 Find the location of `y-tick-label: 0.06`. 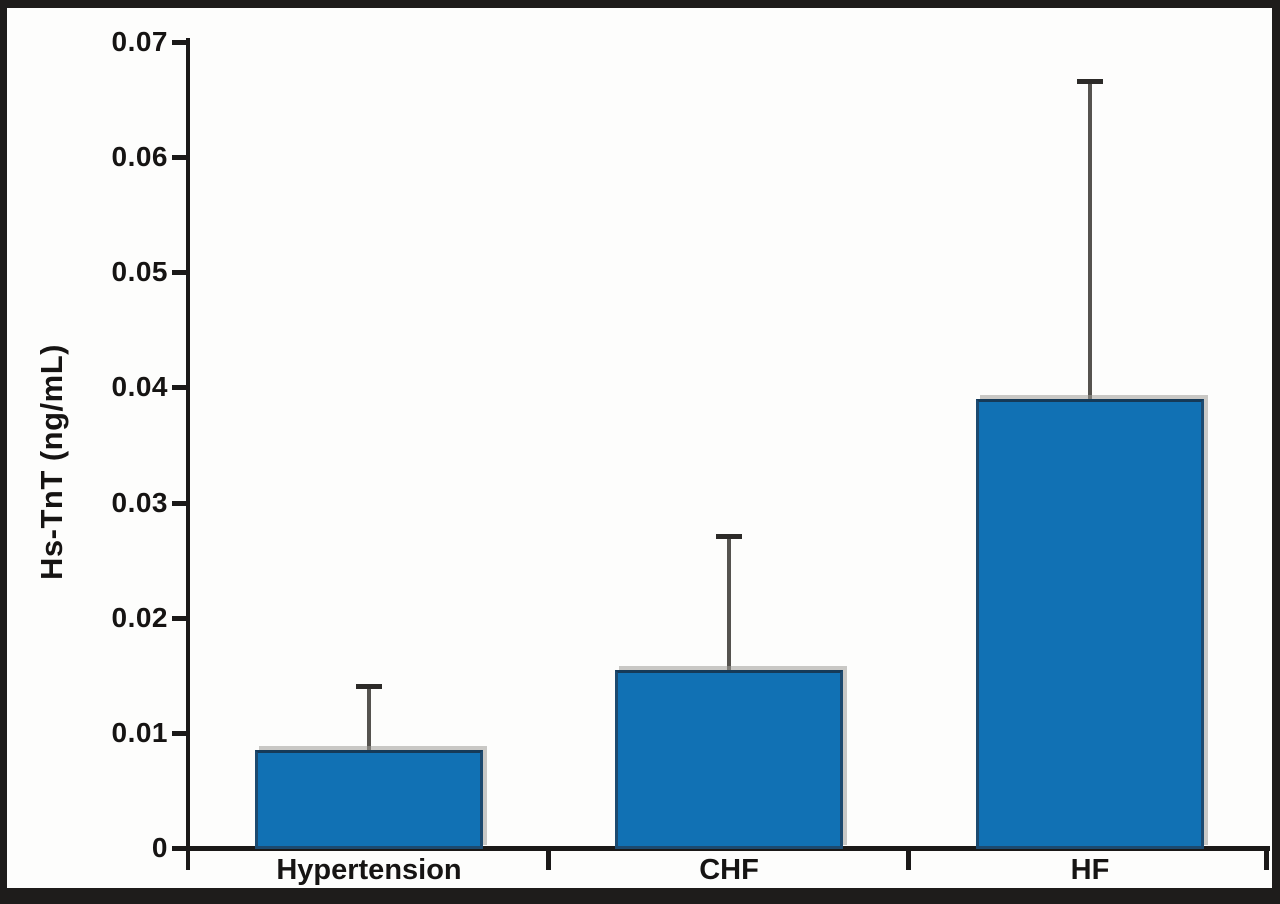

y-tick-label: 0.06 is located at coordinates (139, 157).